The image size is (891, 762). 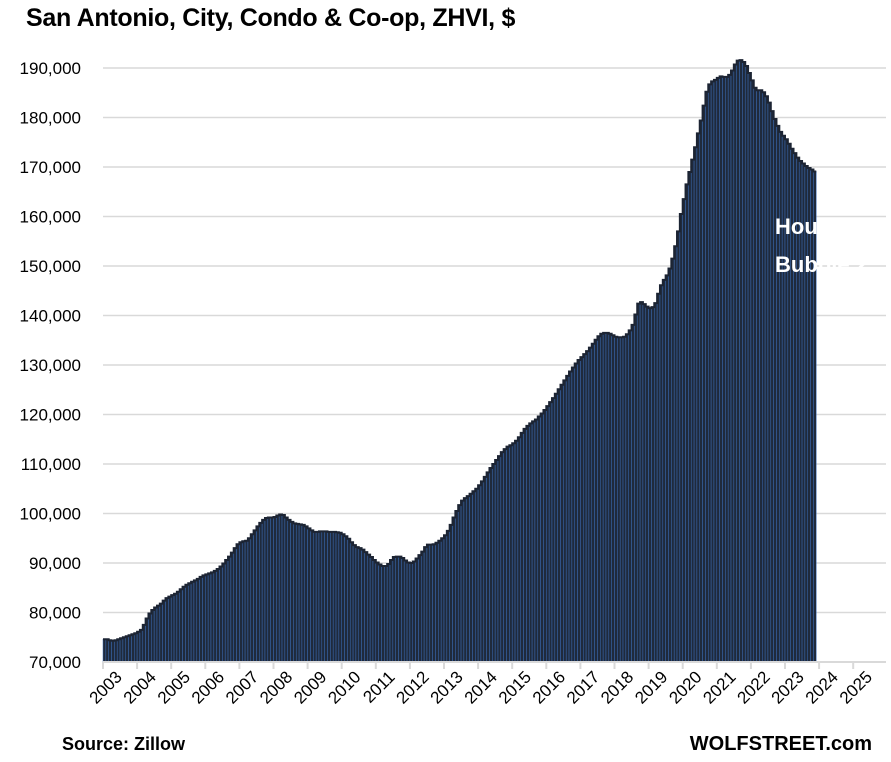 What do you see at coordinates (549, 687) in the screenshot?
I see `x-tick-label: 2016` at bounding box center [549, 687].